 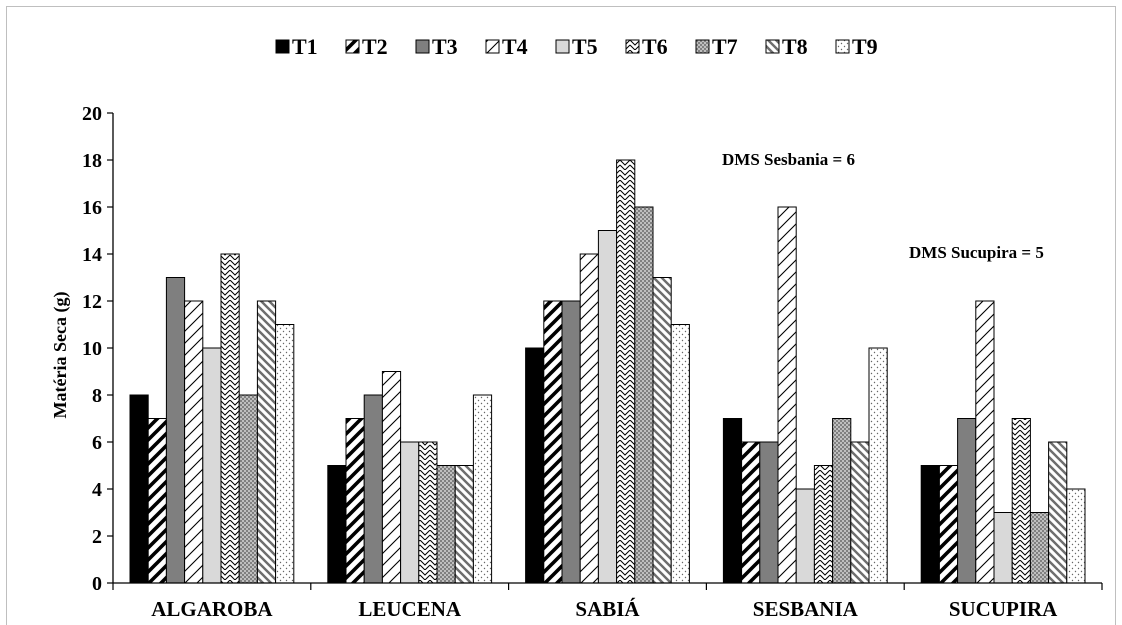 I want to click on legend-label: T7, so click(x=725, y=46).